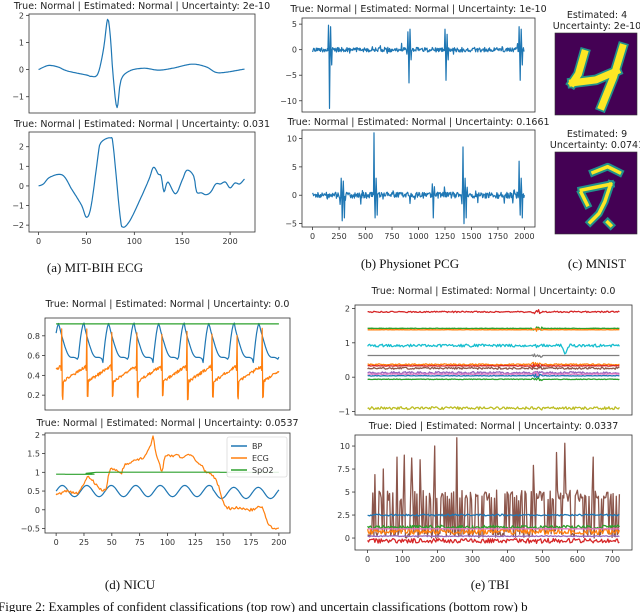 This screenshot has width=640, height=612. What do you see at coordinates (597, 263) in the screenshot?
I see `caption-c: (c) MNIST` at bounding box center [597, 263].